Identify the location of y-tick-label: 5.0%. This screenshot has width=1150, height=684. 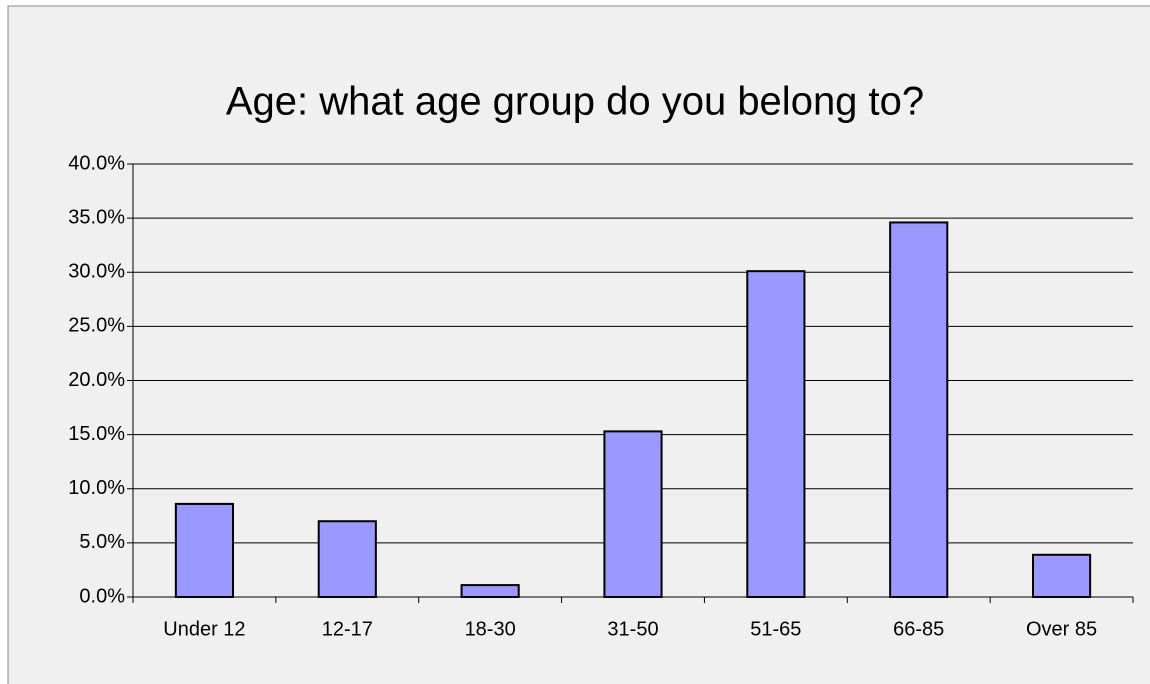
(102, 542).